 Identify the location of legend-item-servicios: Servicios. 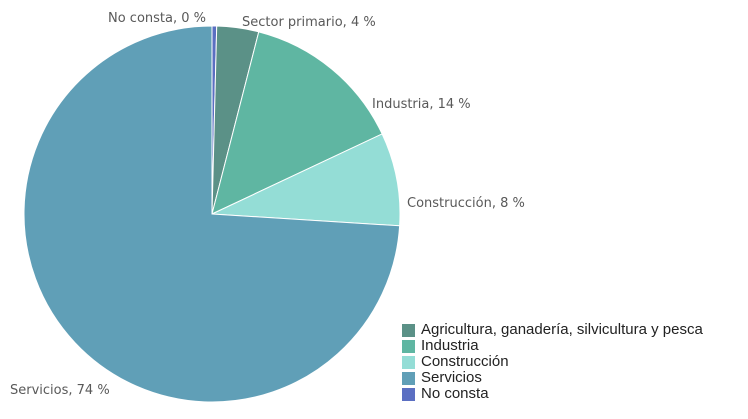
(552, 378).